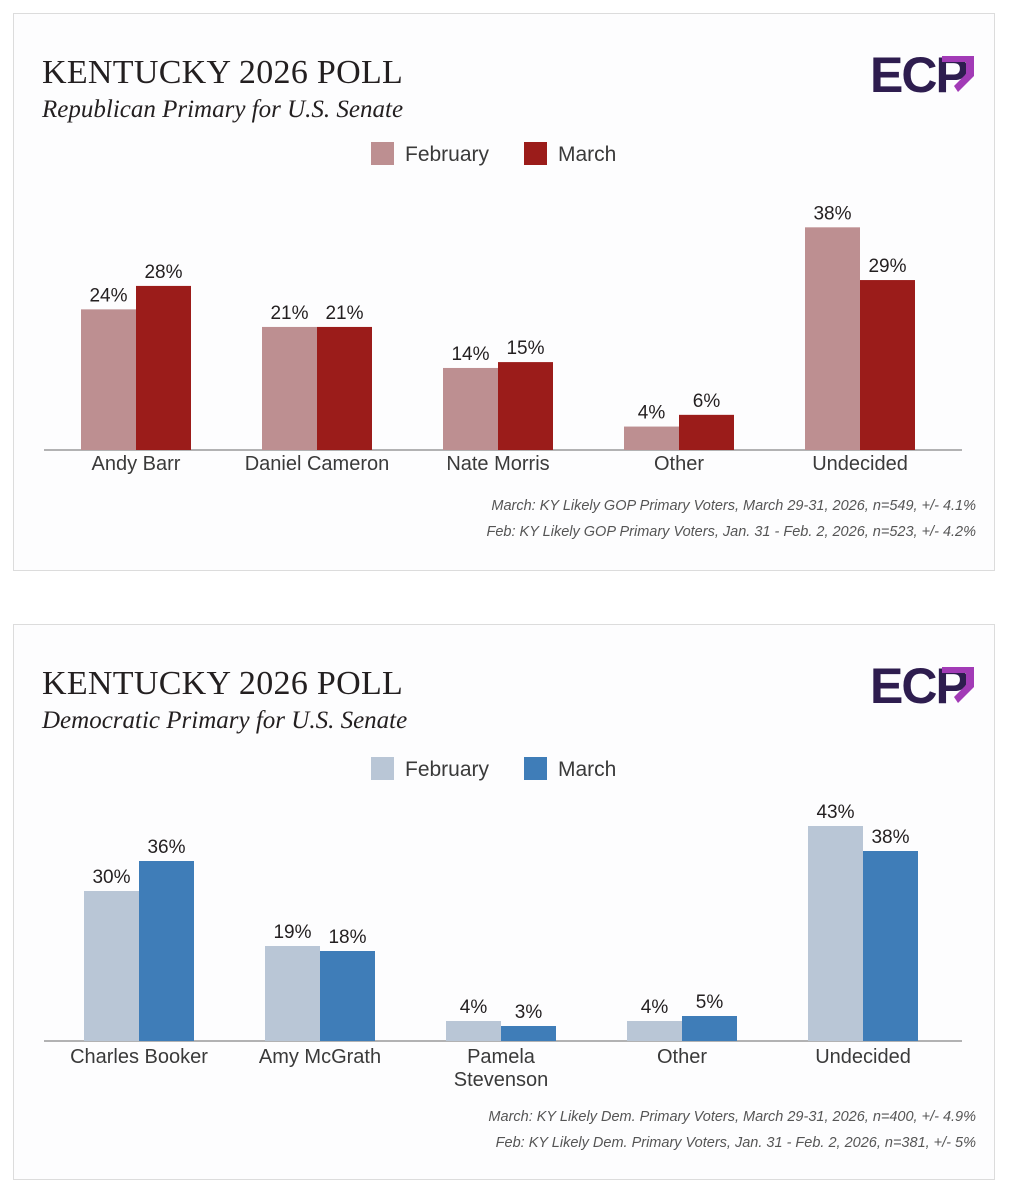 The image size is (1026, 1200). Describe the element at coordinates (501, 1080) in the screenshot. I see `category-label: Stevenson` at that location.